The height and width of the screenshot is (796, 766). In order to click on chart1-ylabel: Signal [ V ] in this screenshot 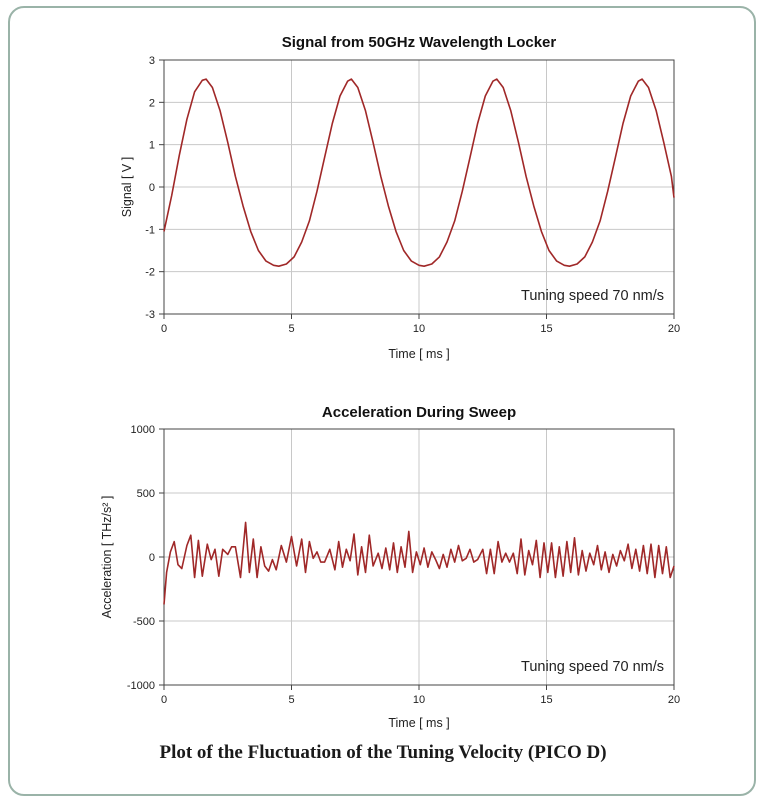, I will do `click(127, 187)`.